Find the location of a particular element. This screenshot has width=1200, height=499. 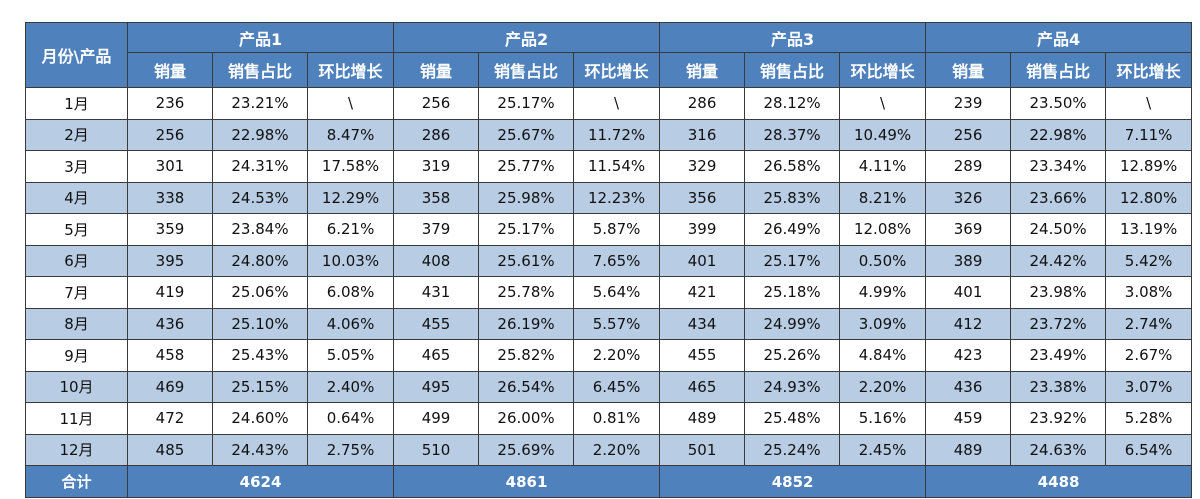

month-cell: 10月 is located at coordinates (76, 386).